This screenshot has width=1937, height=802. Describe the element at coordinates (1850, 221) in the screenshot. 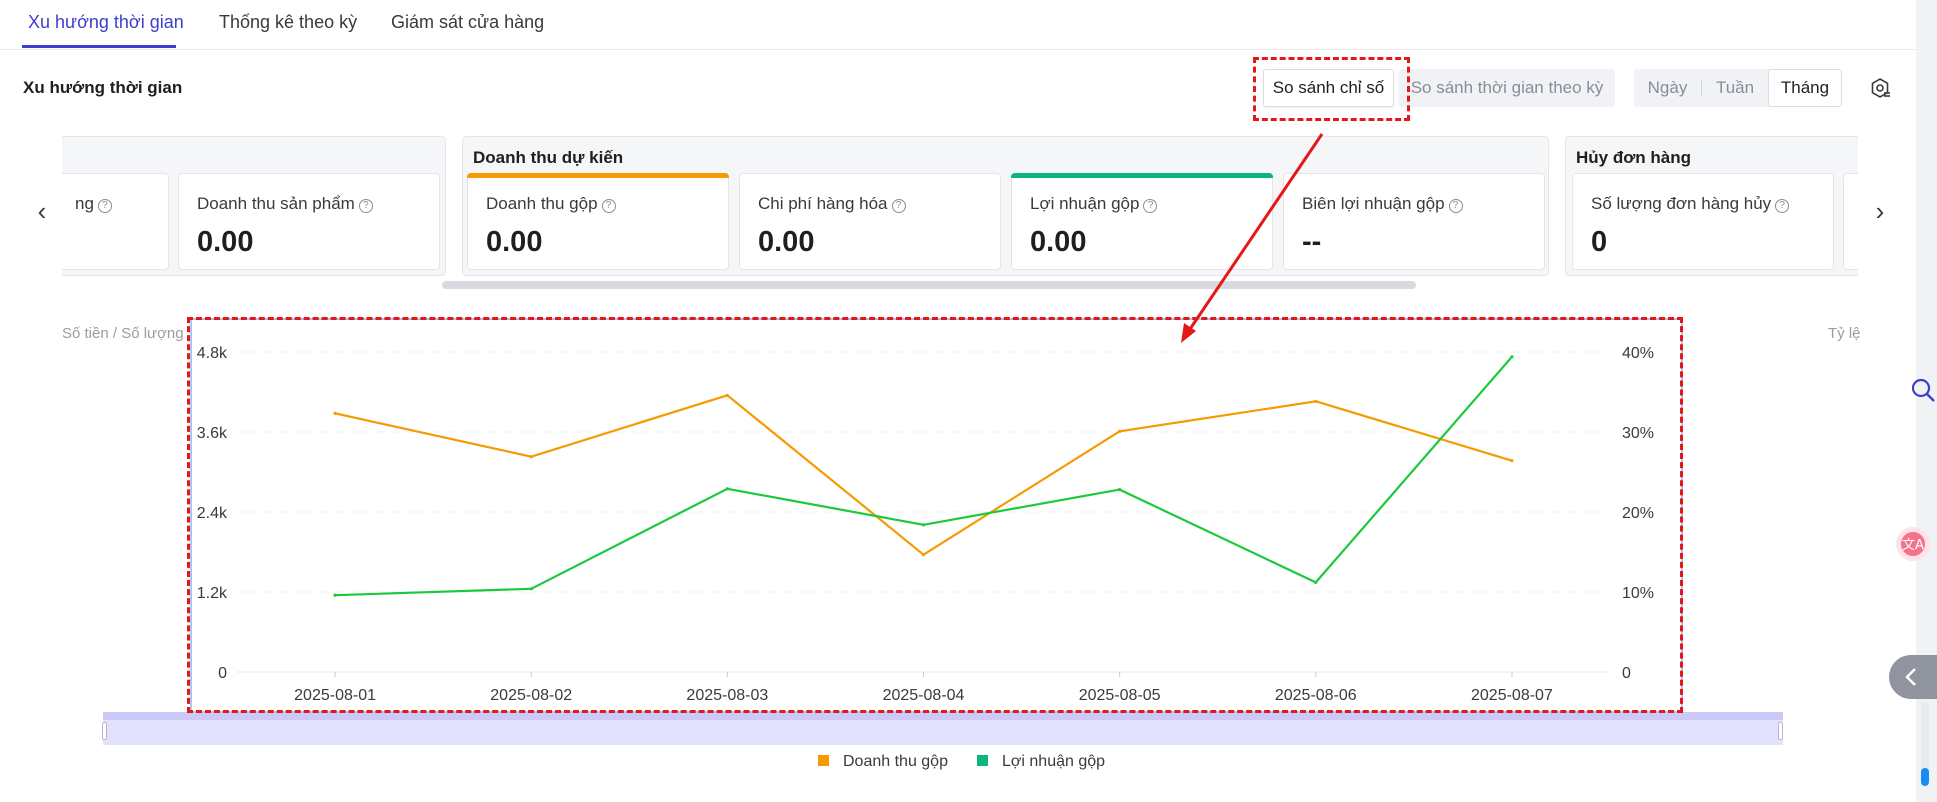

I see `metric-card-partial` at that location.